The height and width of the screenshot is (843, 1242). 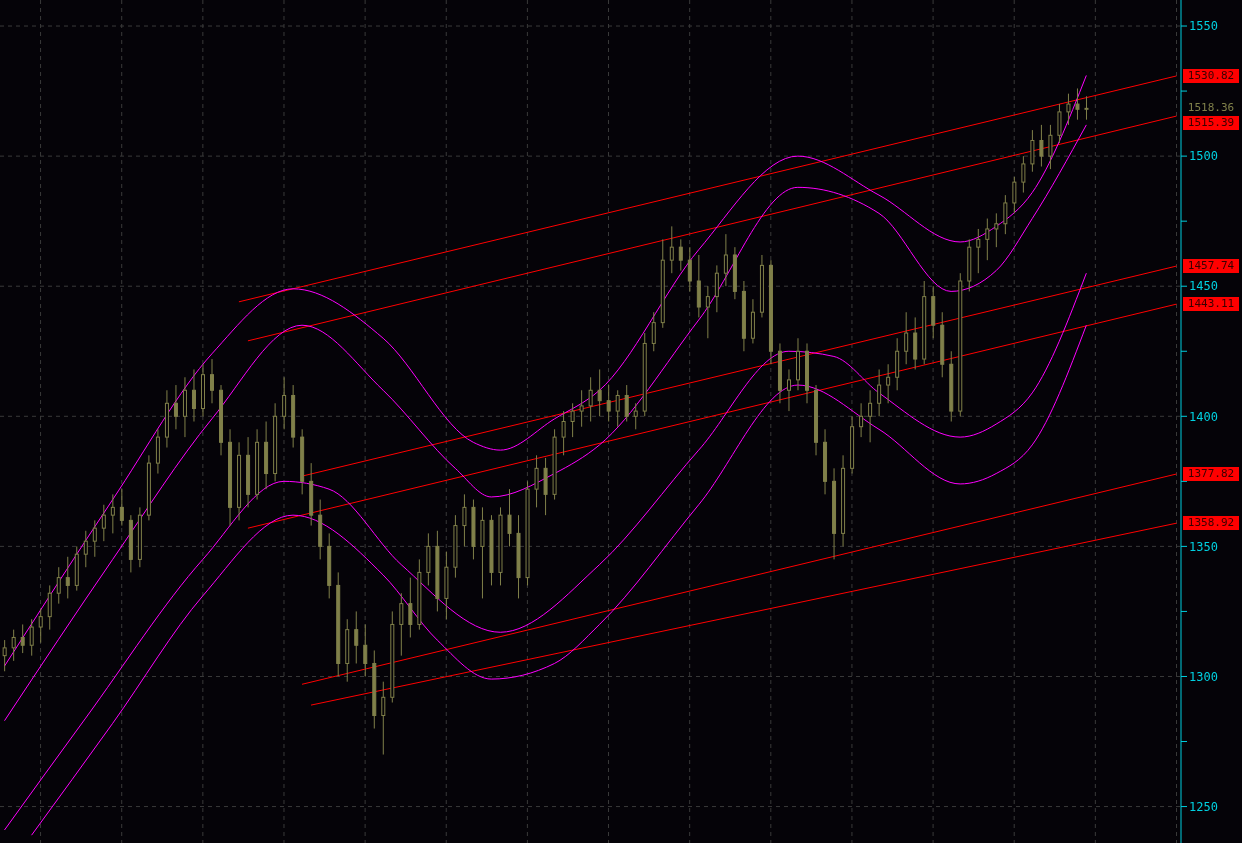 What do you see at coordinates (1211, 474) in the screenshot?
I see `data-label: 1377.82` at bounding box center [1211, 474].